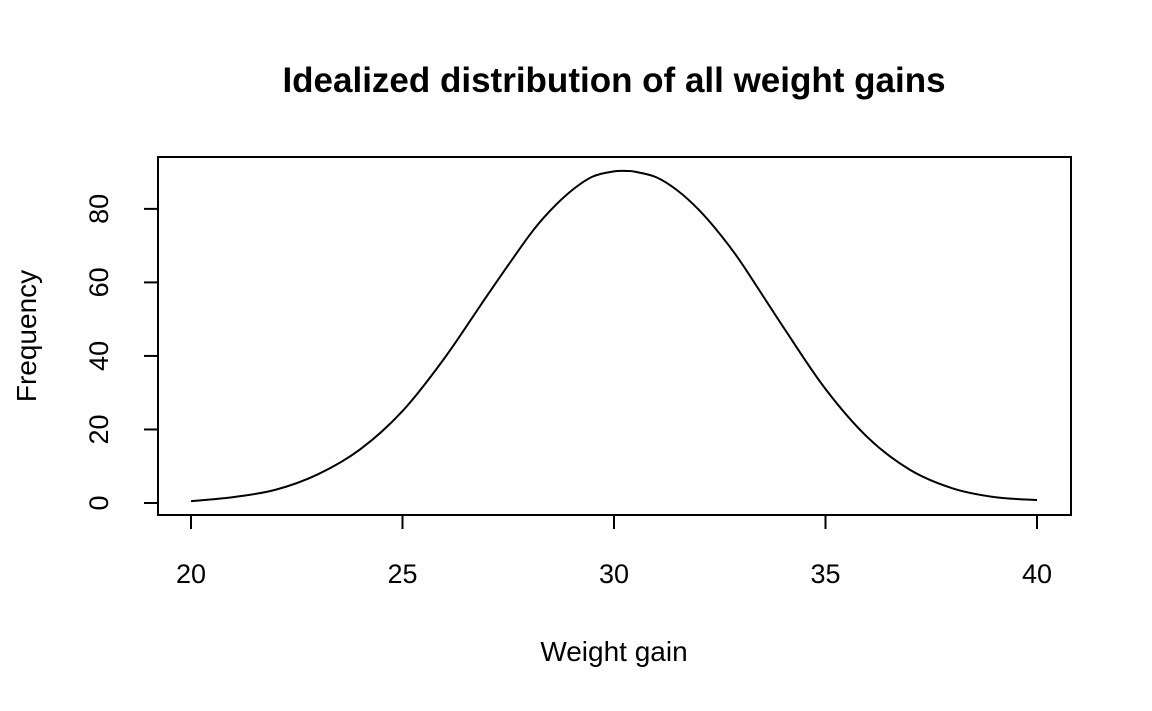 The image size is (1152, 711). I want to click on x-axis: 20 25 30 35 40, so click(614, 551).